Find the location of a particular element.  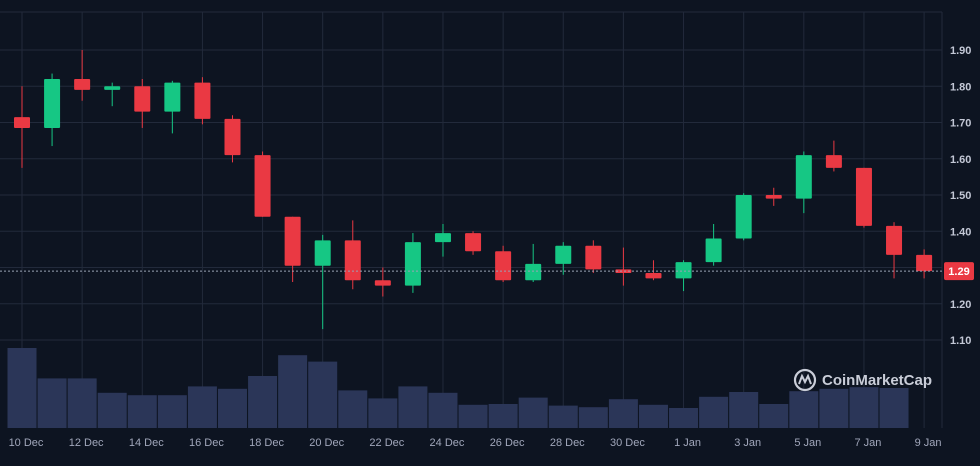

y-tick-label: 1.60 is located at coordinates (960, 160).